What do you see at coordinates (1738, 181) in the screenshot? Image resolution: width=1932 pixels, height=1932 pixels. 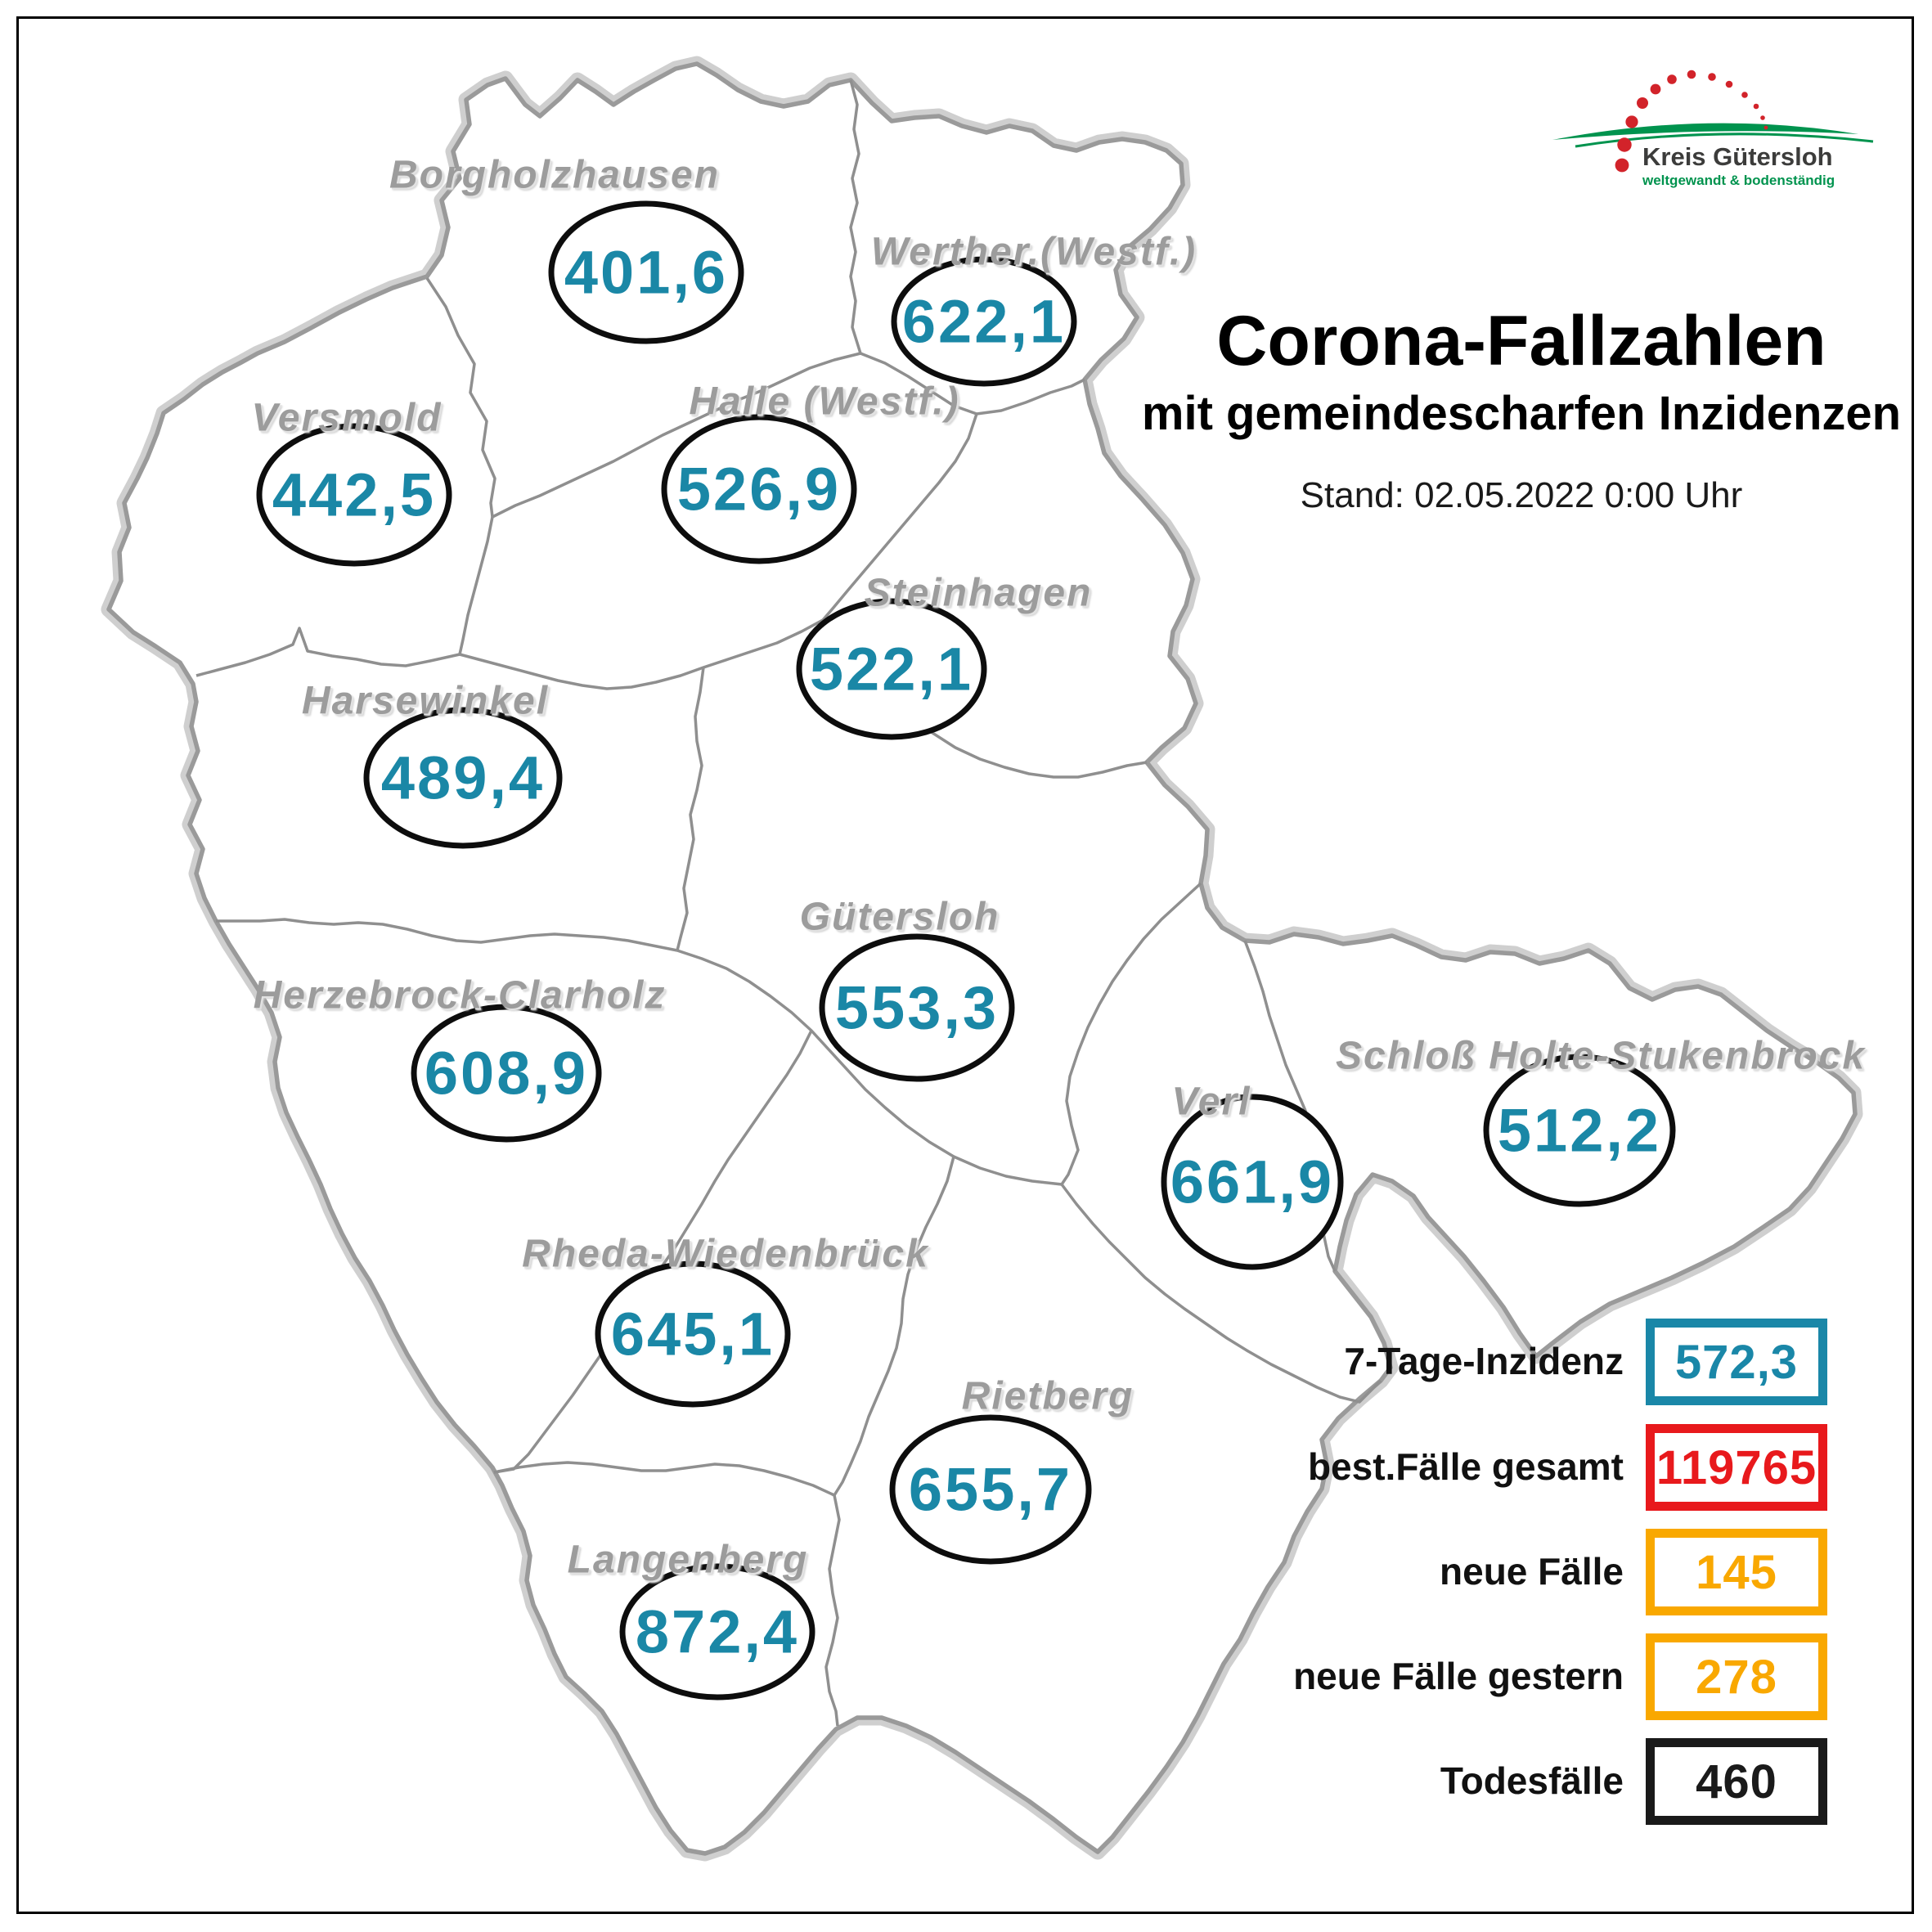 I see `logo-tagline: weltgewandt & bodenständig` at bounding box center [1738, 181].